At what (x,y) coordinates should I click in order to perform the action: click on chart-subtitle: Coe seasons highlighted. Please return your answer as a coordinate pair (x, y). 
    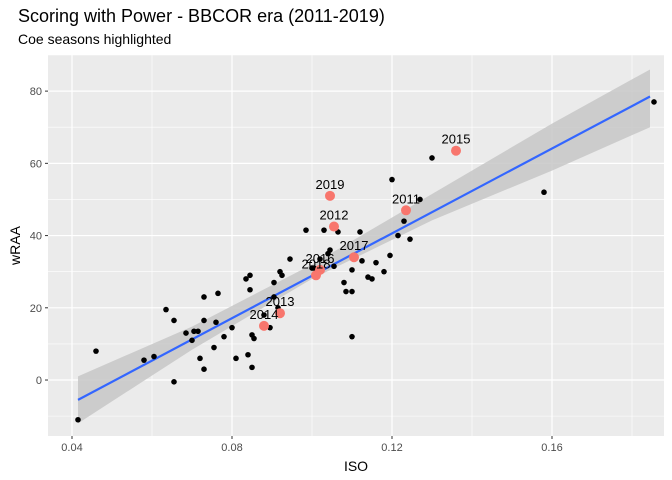
    Looking at the image, I should click on (95, 39).